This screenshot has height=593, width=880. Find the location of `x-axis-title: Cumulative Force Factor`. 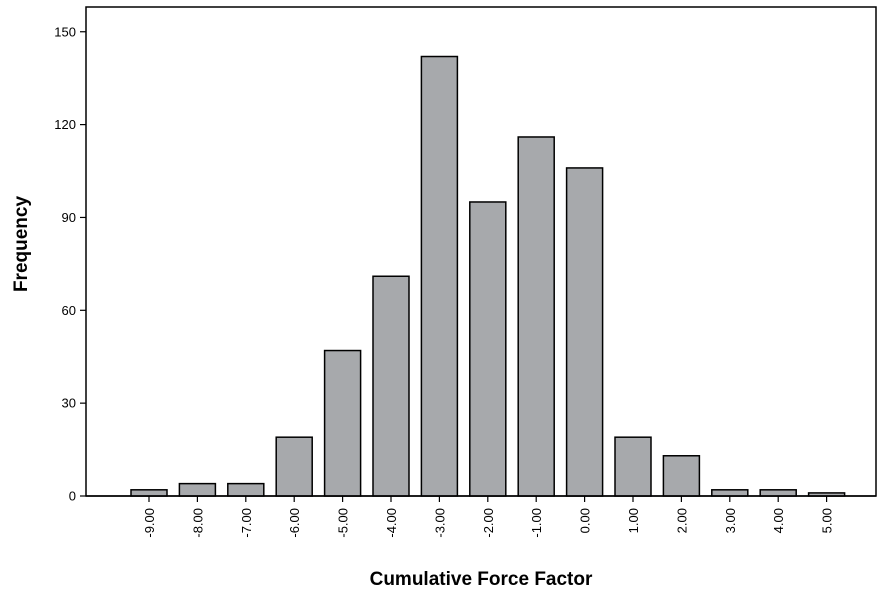

x-axis-title: Cumulative Force Factor is located at coordinates (481, 579).